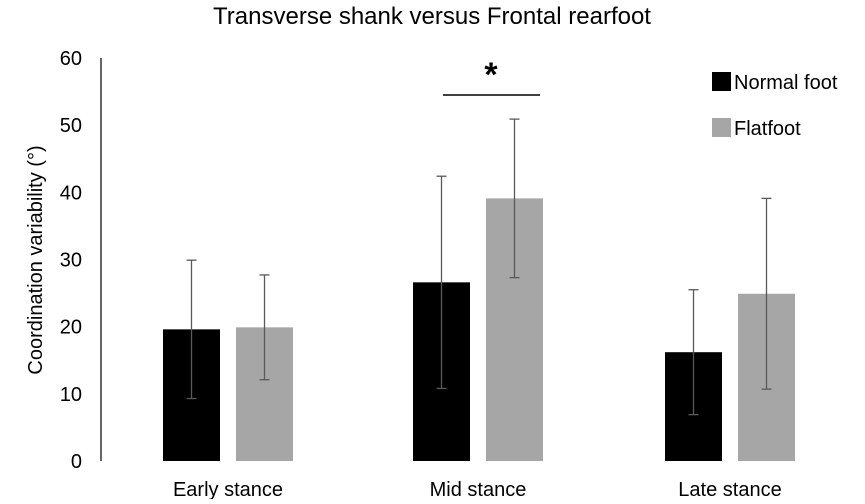 This screenshot has width=865, height=504. I want to click on y-tick-label: 20, so click(71, 328).